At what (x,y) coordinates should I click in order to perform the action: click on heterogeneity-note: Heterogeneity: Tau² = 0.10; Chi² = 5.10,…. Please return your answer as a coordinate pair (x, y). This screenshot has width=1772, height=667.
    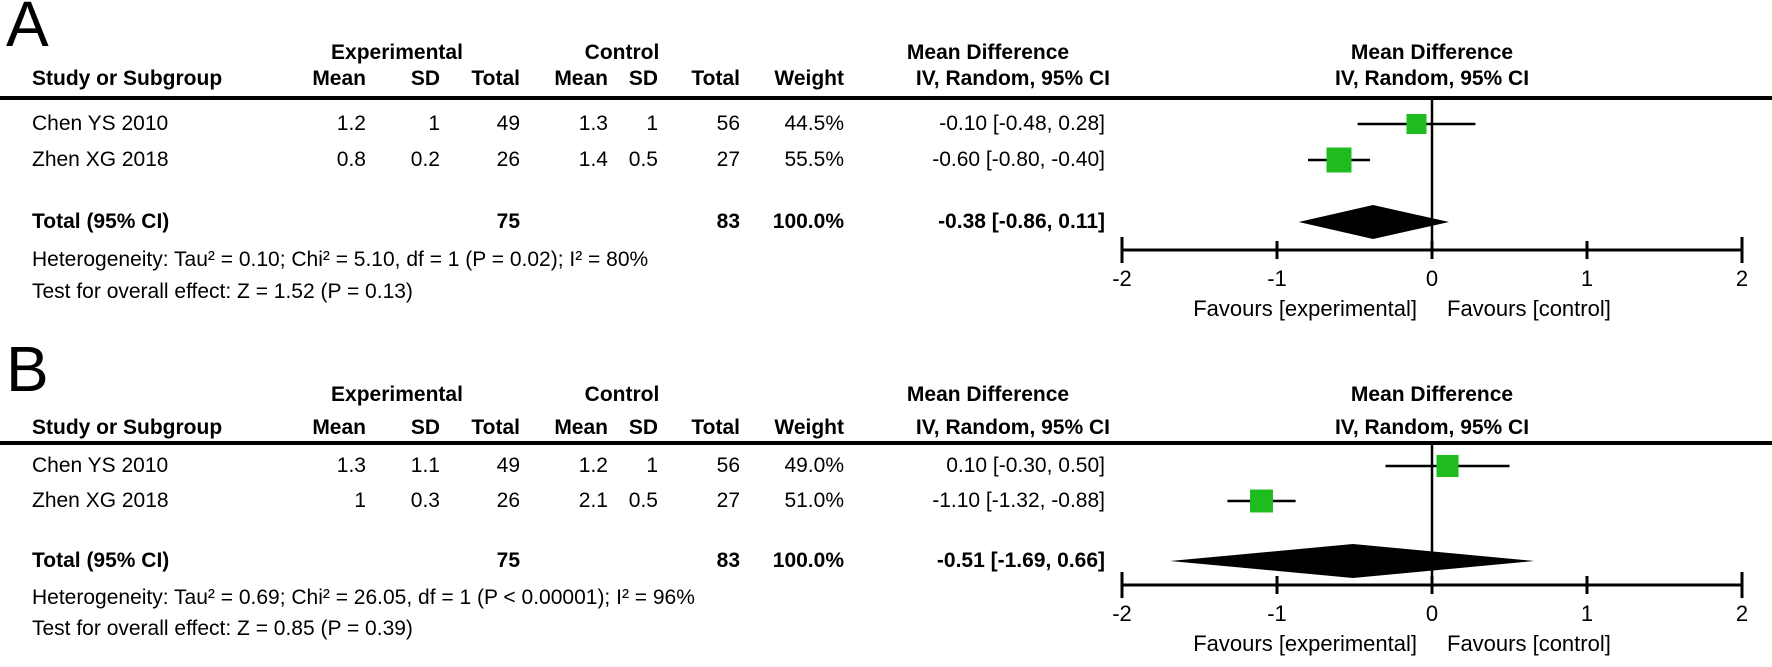
    Looking at the image, I should click on (340, 259).